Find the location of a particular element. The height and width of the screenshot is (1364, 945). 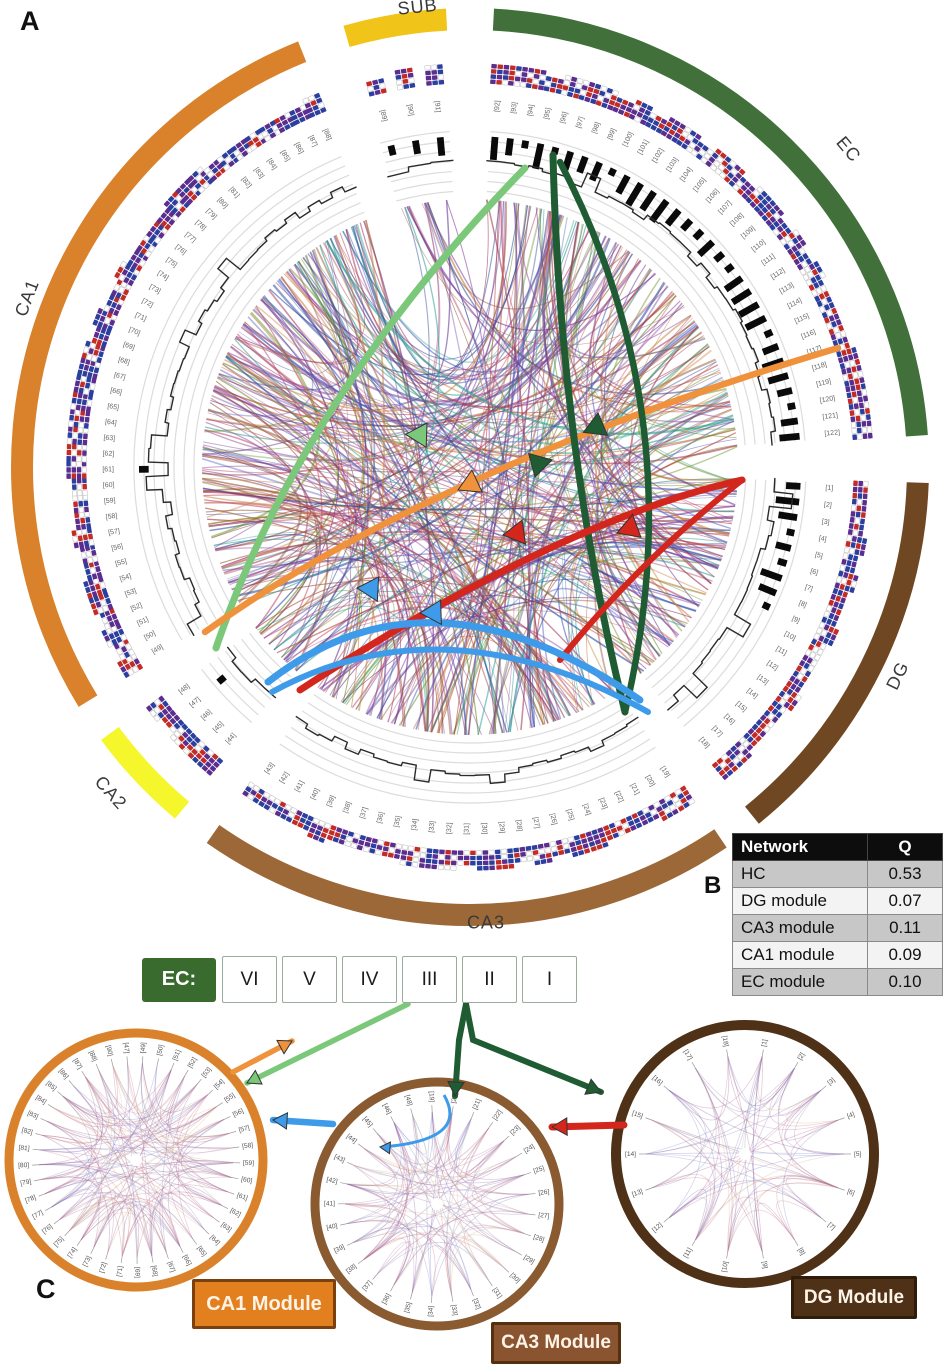

svg-text: [22] is located at coordinates (498, 1115).